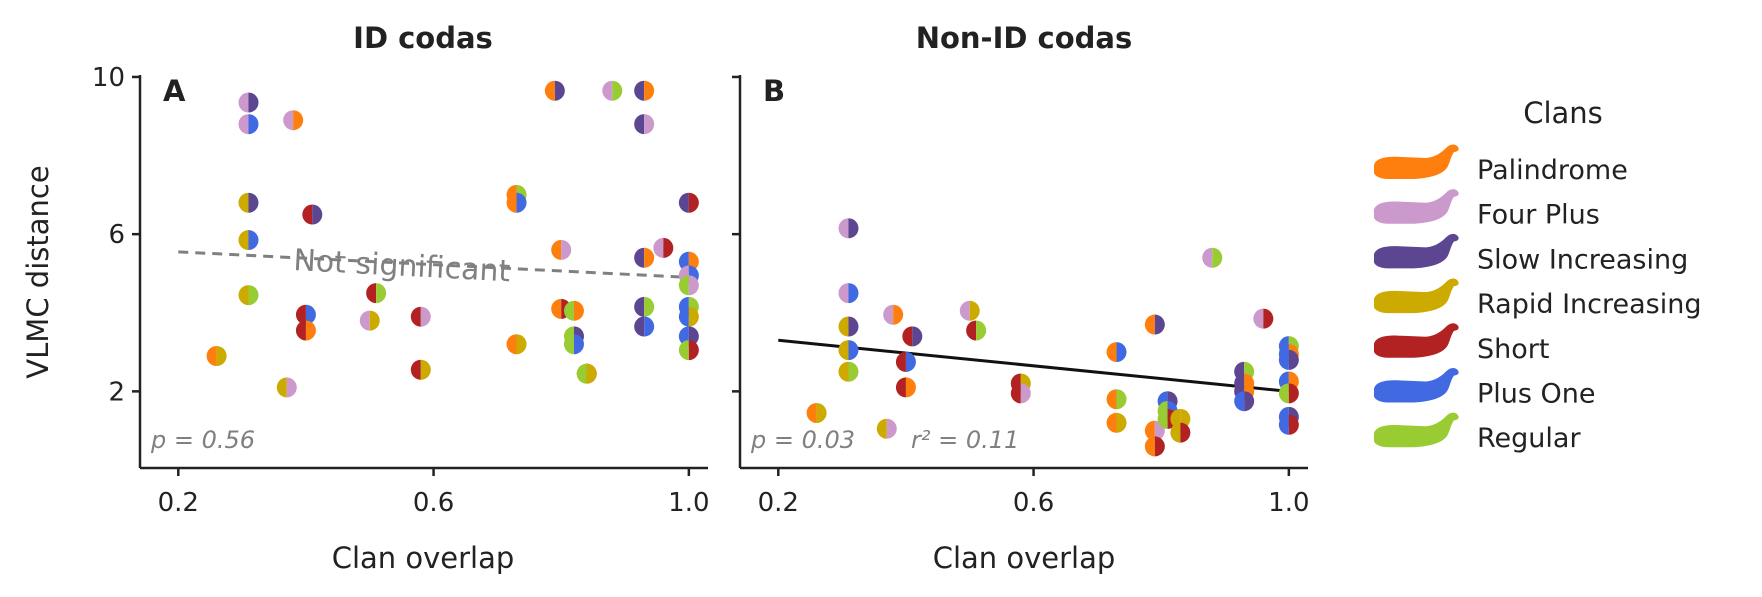  Describe the element at coordinates (802, 440) in the screenshot. I see `panel-b-p-value: p = 0.03` at that location.